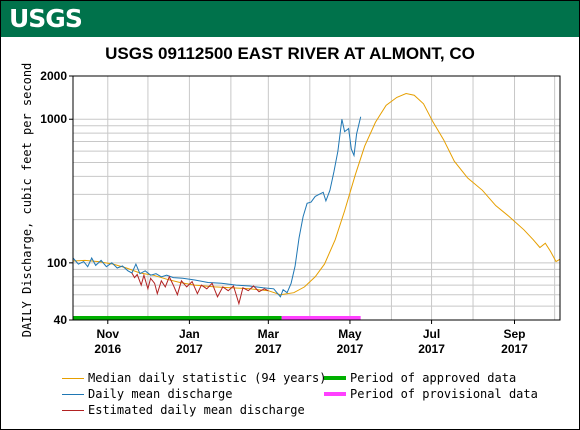  Describe the element at coordinates (177, 318) in the screenshot. I see `period-bar-approved` at that location.